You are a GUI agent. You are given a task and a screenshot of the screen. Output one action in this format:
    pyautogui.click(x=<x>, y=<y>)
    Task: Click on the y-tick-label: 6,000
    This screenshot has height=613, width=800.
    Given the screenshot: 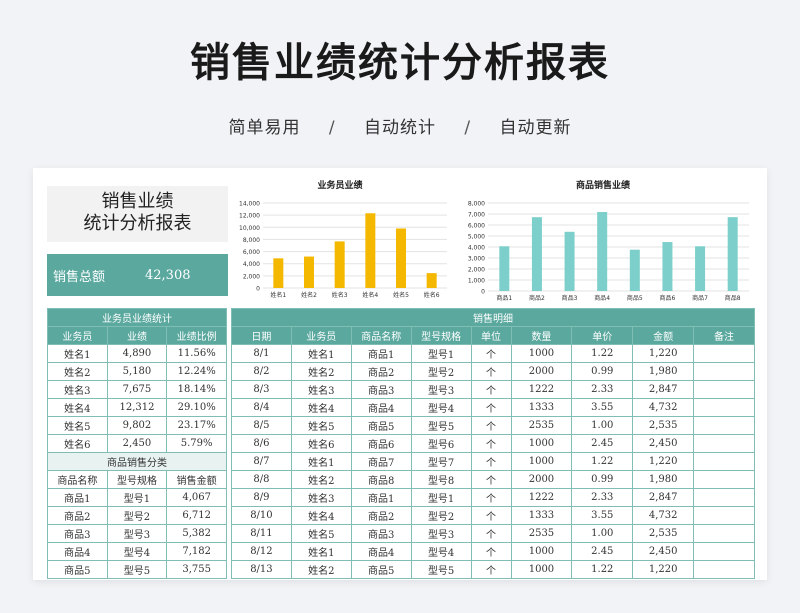 What is the action you would take?
    pyautogui.click(x=476, y=226)
    